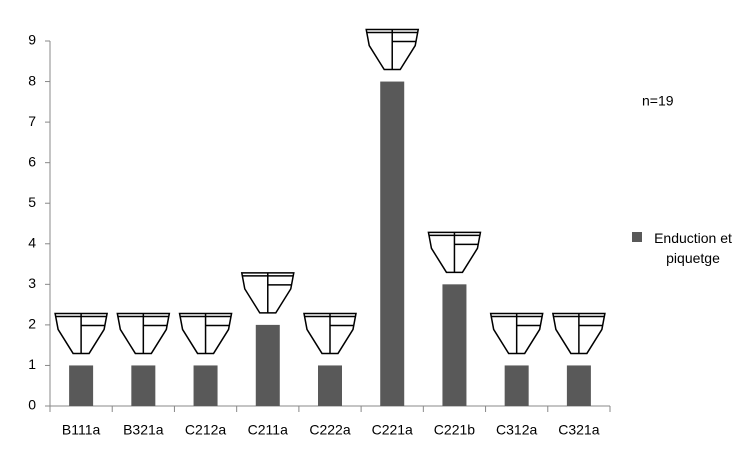 The image size is (737, 450). What do you see at coordinates (32, 283) in the screenshot?
I see `y-tick-label: 3` at bounding box center [32, 283].